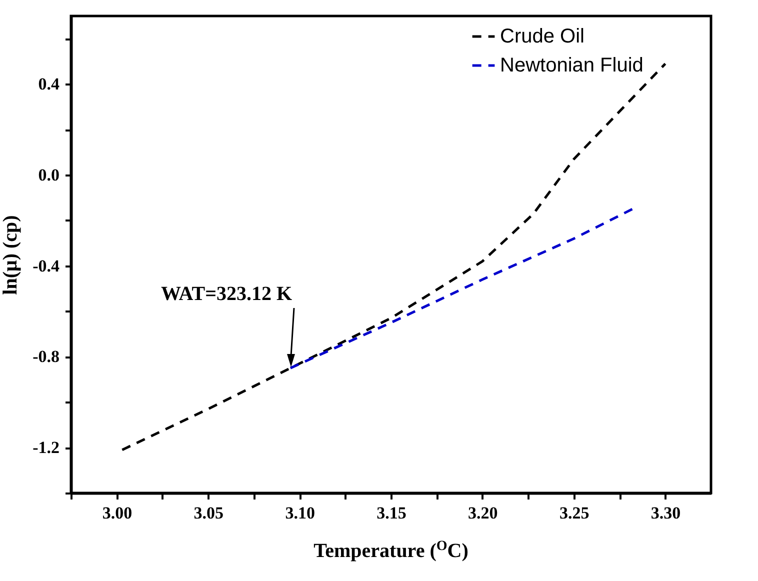  What do you see at coordinates (46, 448) in the screenshot?
I see `y-tick-label: -1.2` at bounding box center [46, 448].